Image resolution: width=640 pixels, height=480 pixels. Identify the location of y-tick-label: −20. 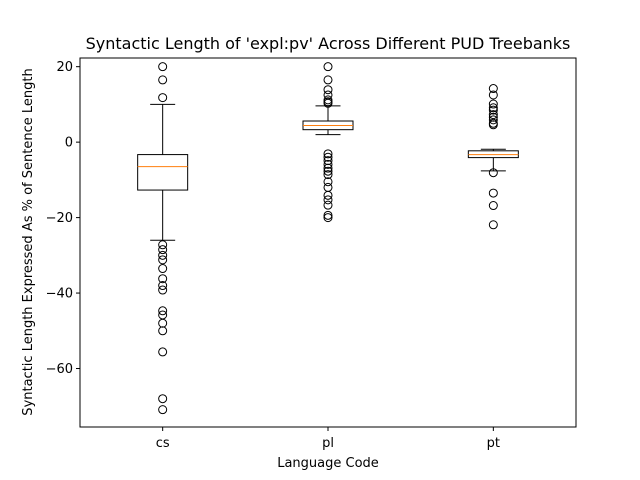
(59, 218).